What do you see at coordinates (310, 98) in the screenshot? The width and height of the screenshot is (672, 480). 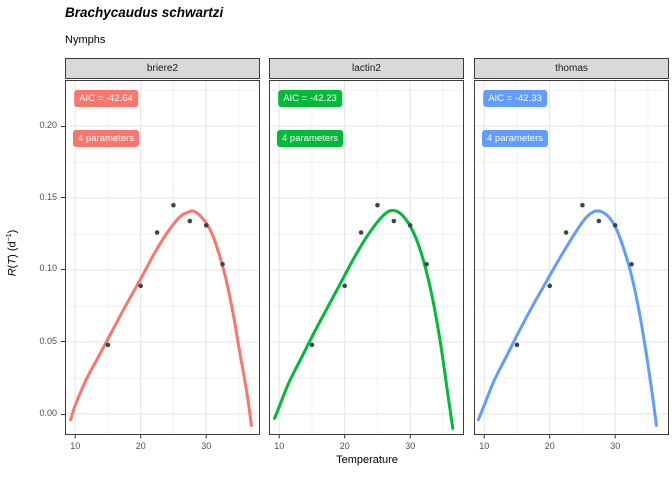 I see `aic-badge-lactin2: AIC = -42.23` at bounding box center [310, 98].